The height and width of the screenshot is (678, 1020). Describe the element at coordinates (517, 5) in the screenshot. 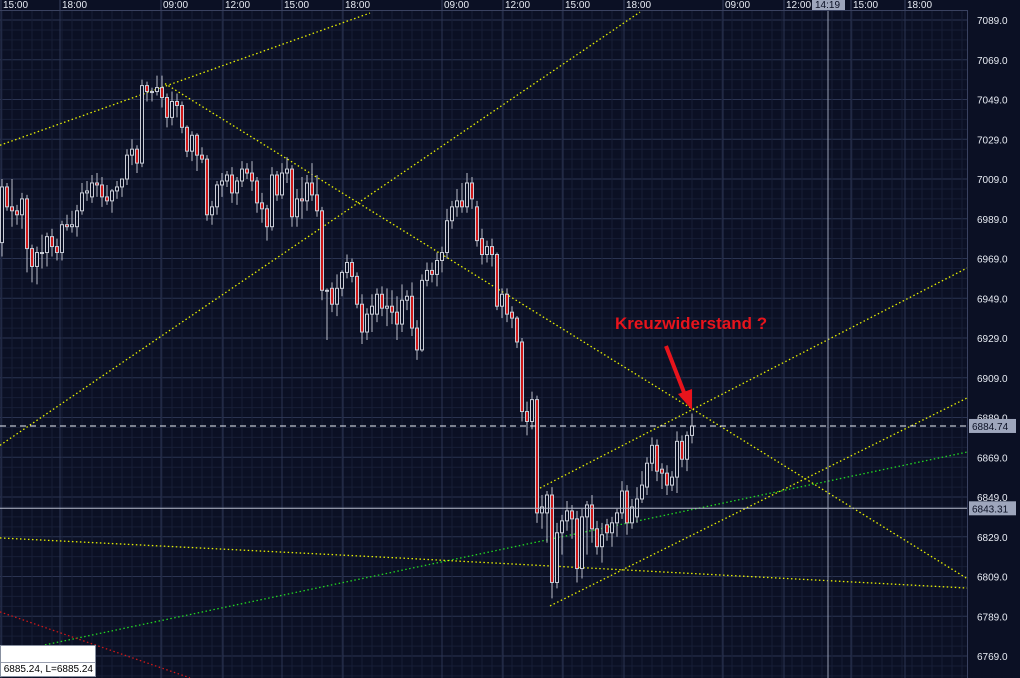

I see `time-tick-label: 12:00` at that location.